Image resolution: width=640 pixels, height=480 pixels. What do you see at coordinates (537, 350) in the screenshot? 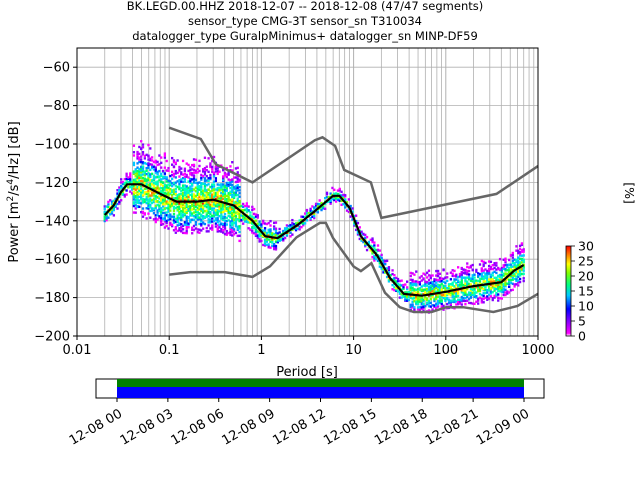
I see `x-tick-label: 1000` at bounding box center [537, 350].